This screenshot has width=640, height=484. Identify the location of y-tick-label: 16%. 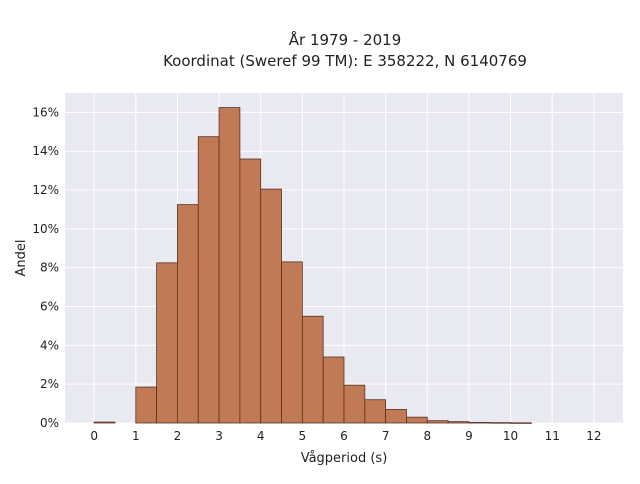
(45, 112).